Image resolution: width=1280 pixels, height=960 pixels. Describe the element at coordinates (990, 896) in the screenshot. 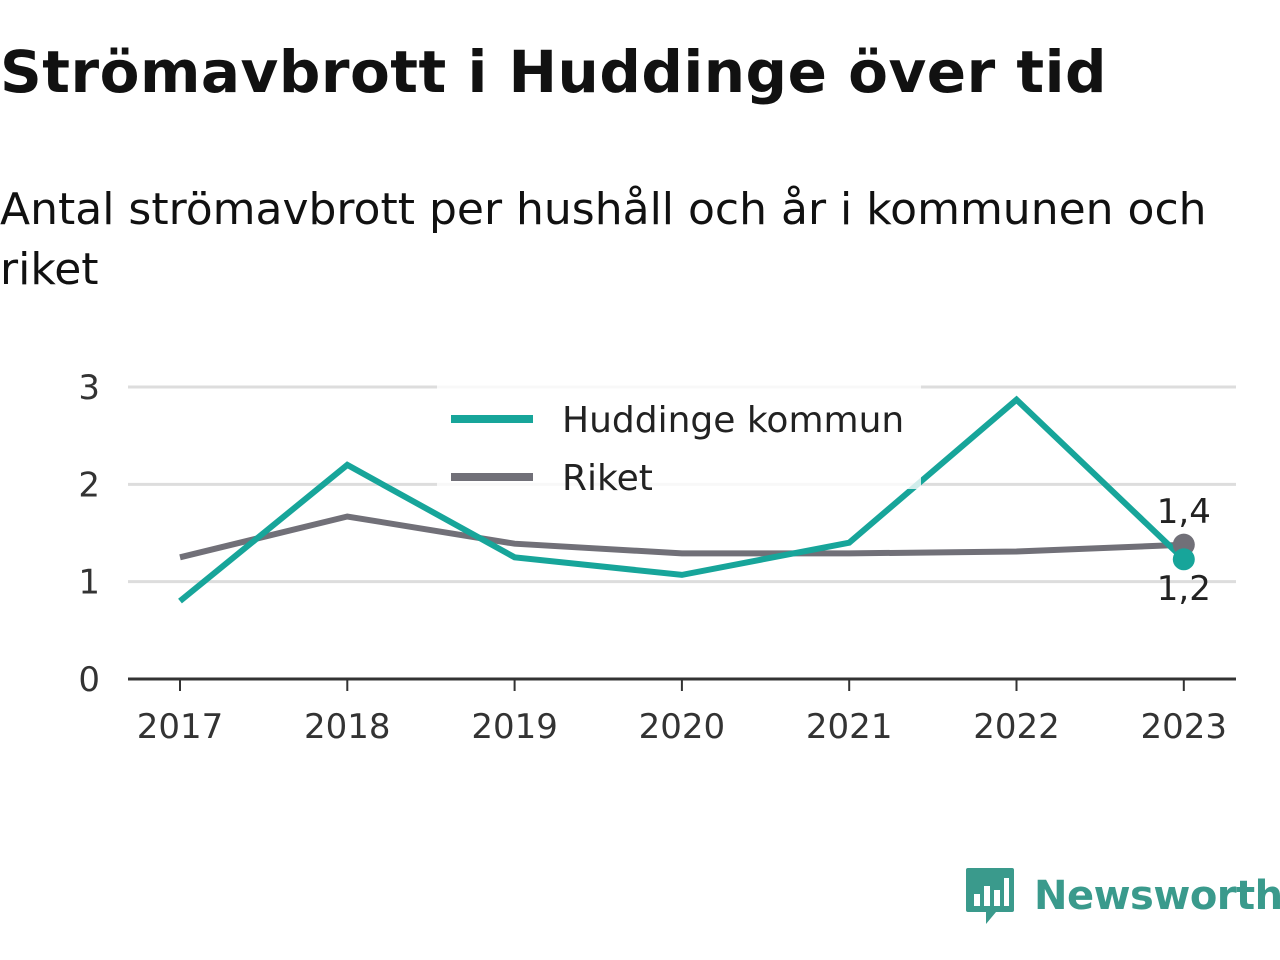

I see `newsworthy-chart-badge-icon` at that location.